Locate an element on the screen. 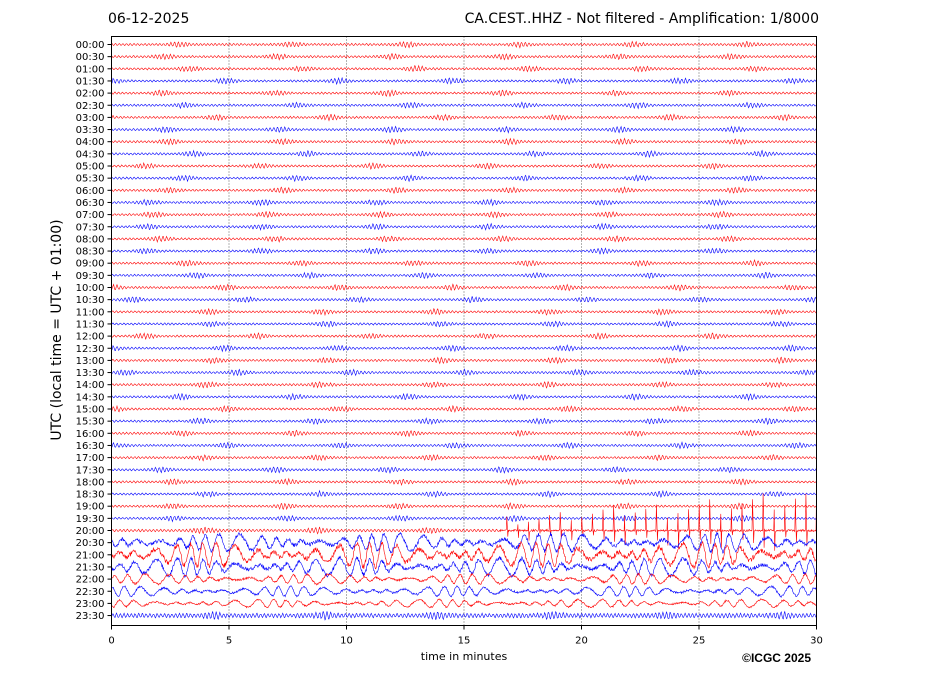 This screenshot has height=696, width=927. y-tick-label: 07:00 is located at coordinates (90, 215).